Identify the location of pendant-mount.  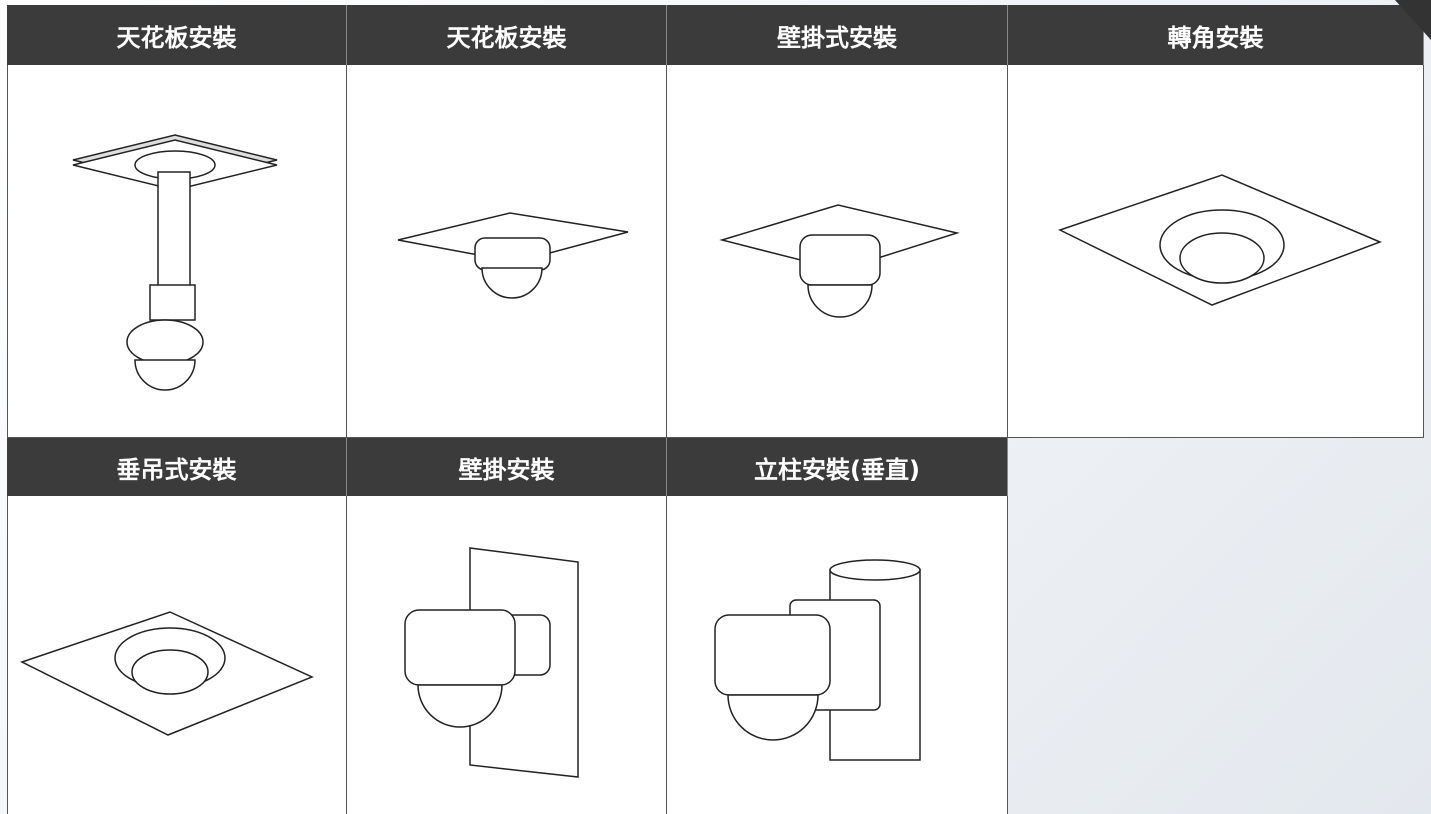
(175, 262).